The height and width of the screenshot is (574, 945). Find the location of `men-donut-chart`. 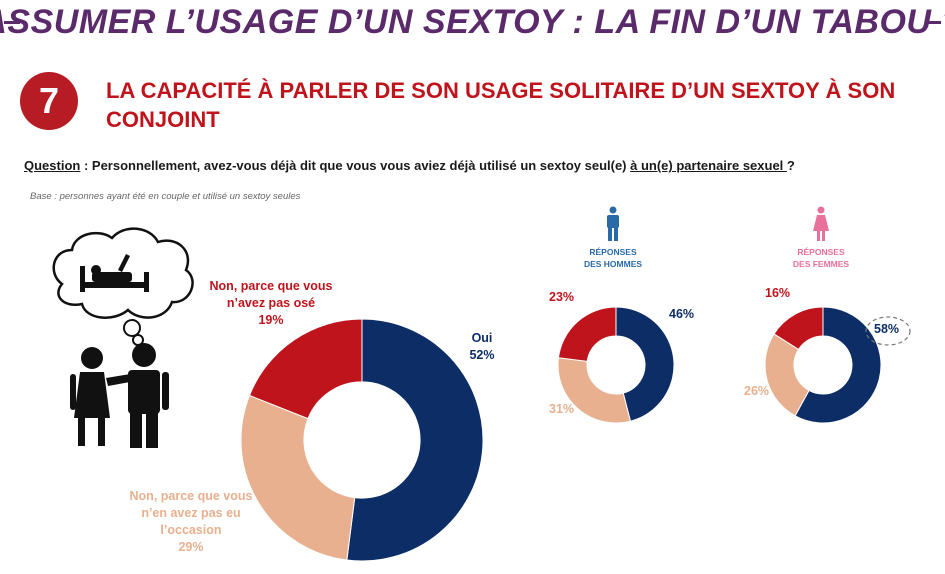

men-donut-chart is located at coordinates (616, 365).